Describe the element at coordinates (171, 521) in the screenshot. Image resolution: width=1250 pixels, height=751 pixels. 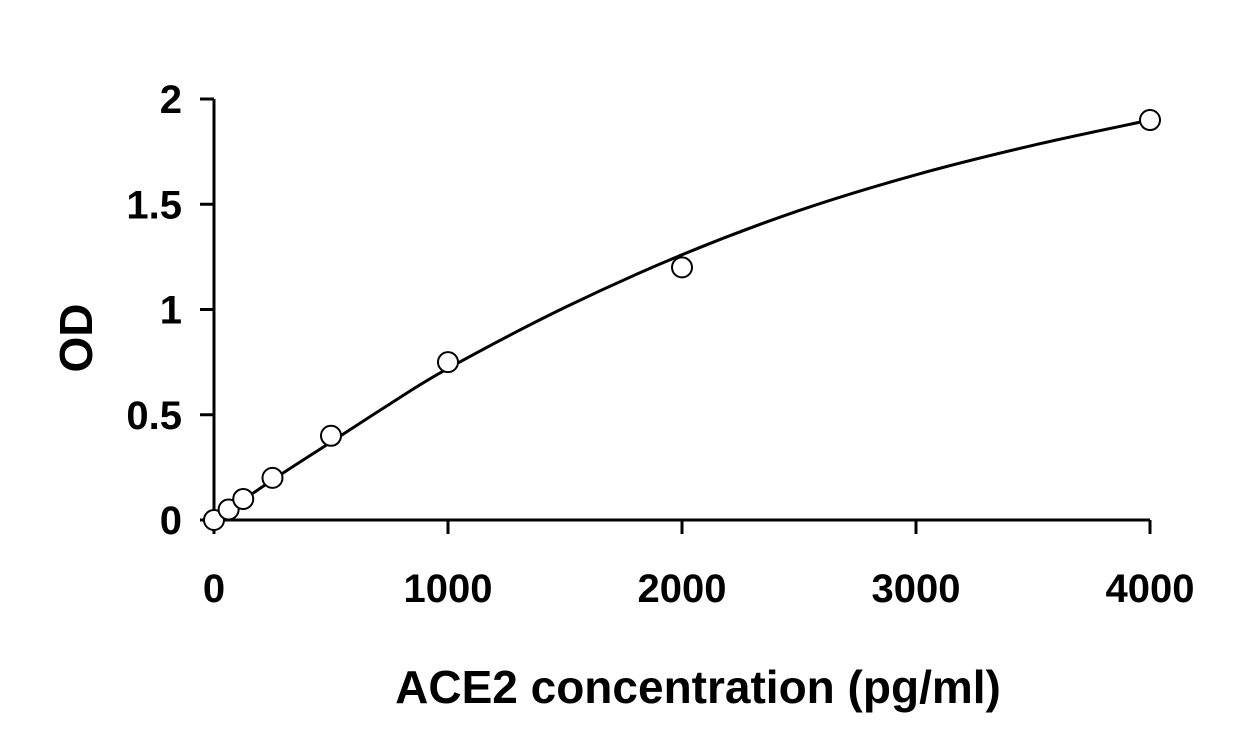
I see `y-tick-label: 0` at that location.